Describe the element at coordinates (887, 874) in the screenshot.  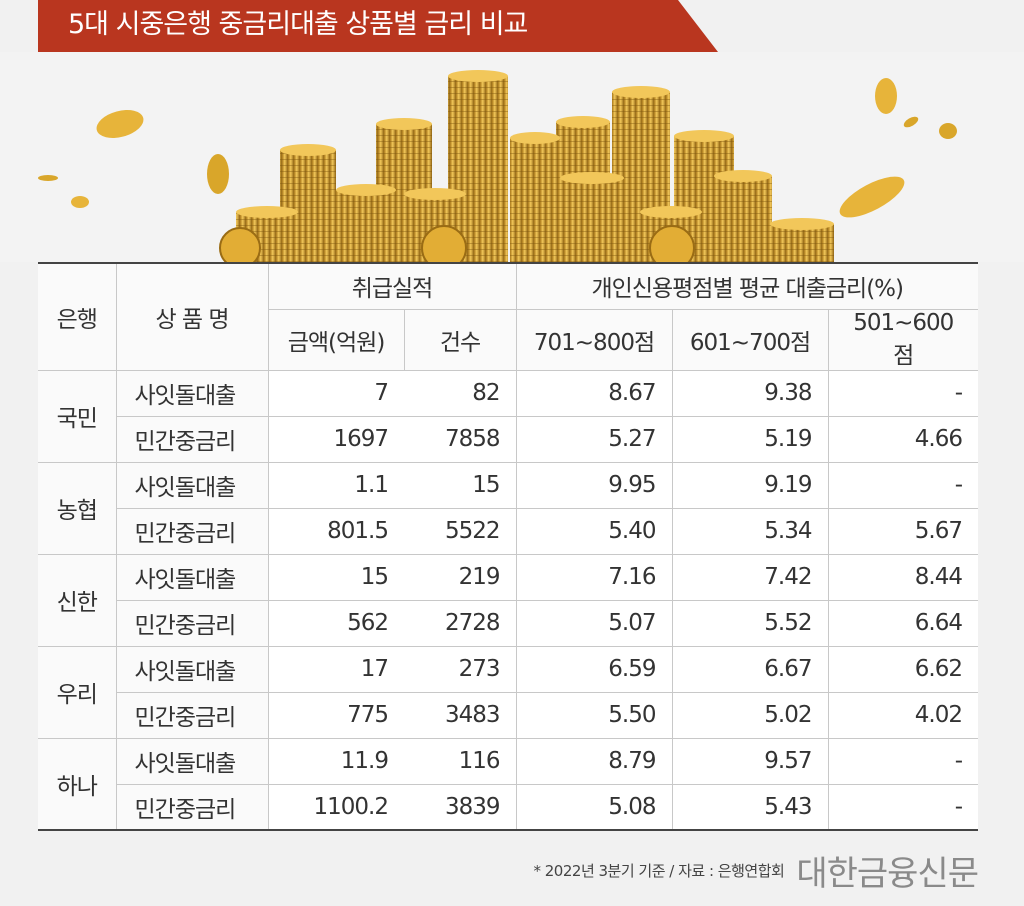
I see `publisher-logo: 대한금융신문` at that location.